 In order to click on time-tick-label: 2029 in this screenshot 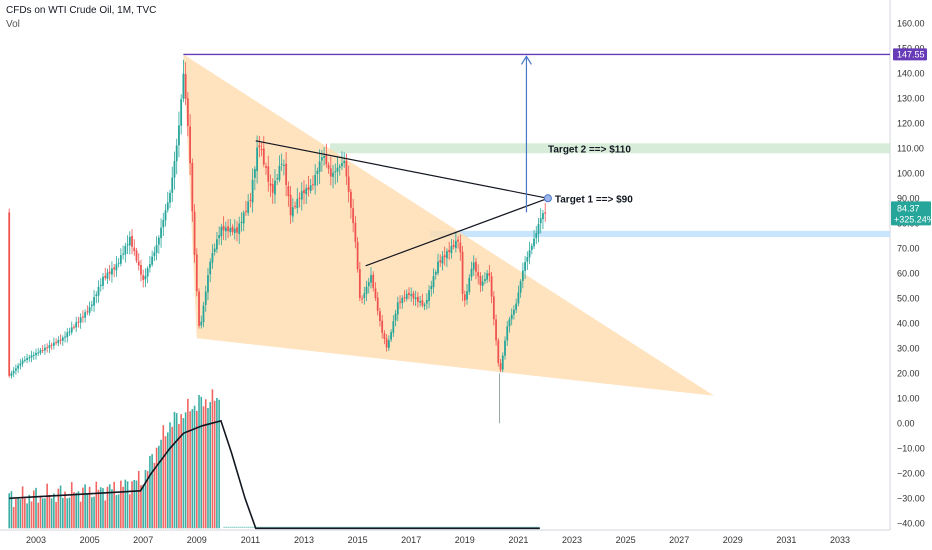, I will do `click(733, 540)`.